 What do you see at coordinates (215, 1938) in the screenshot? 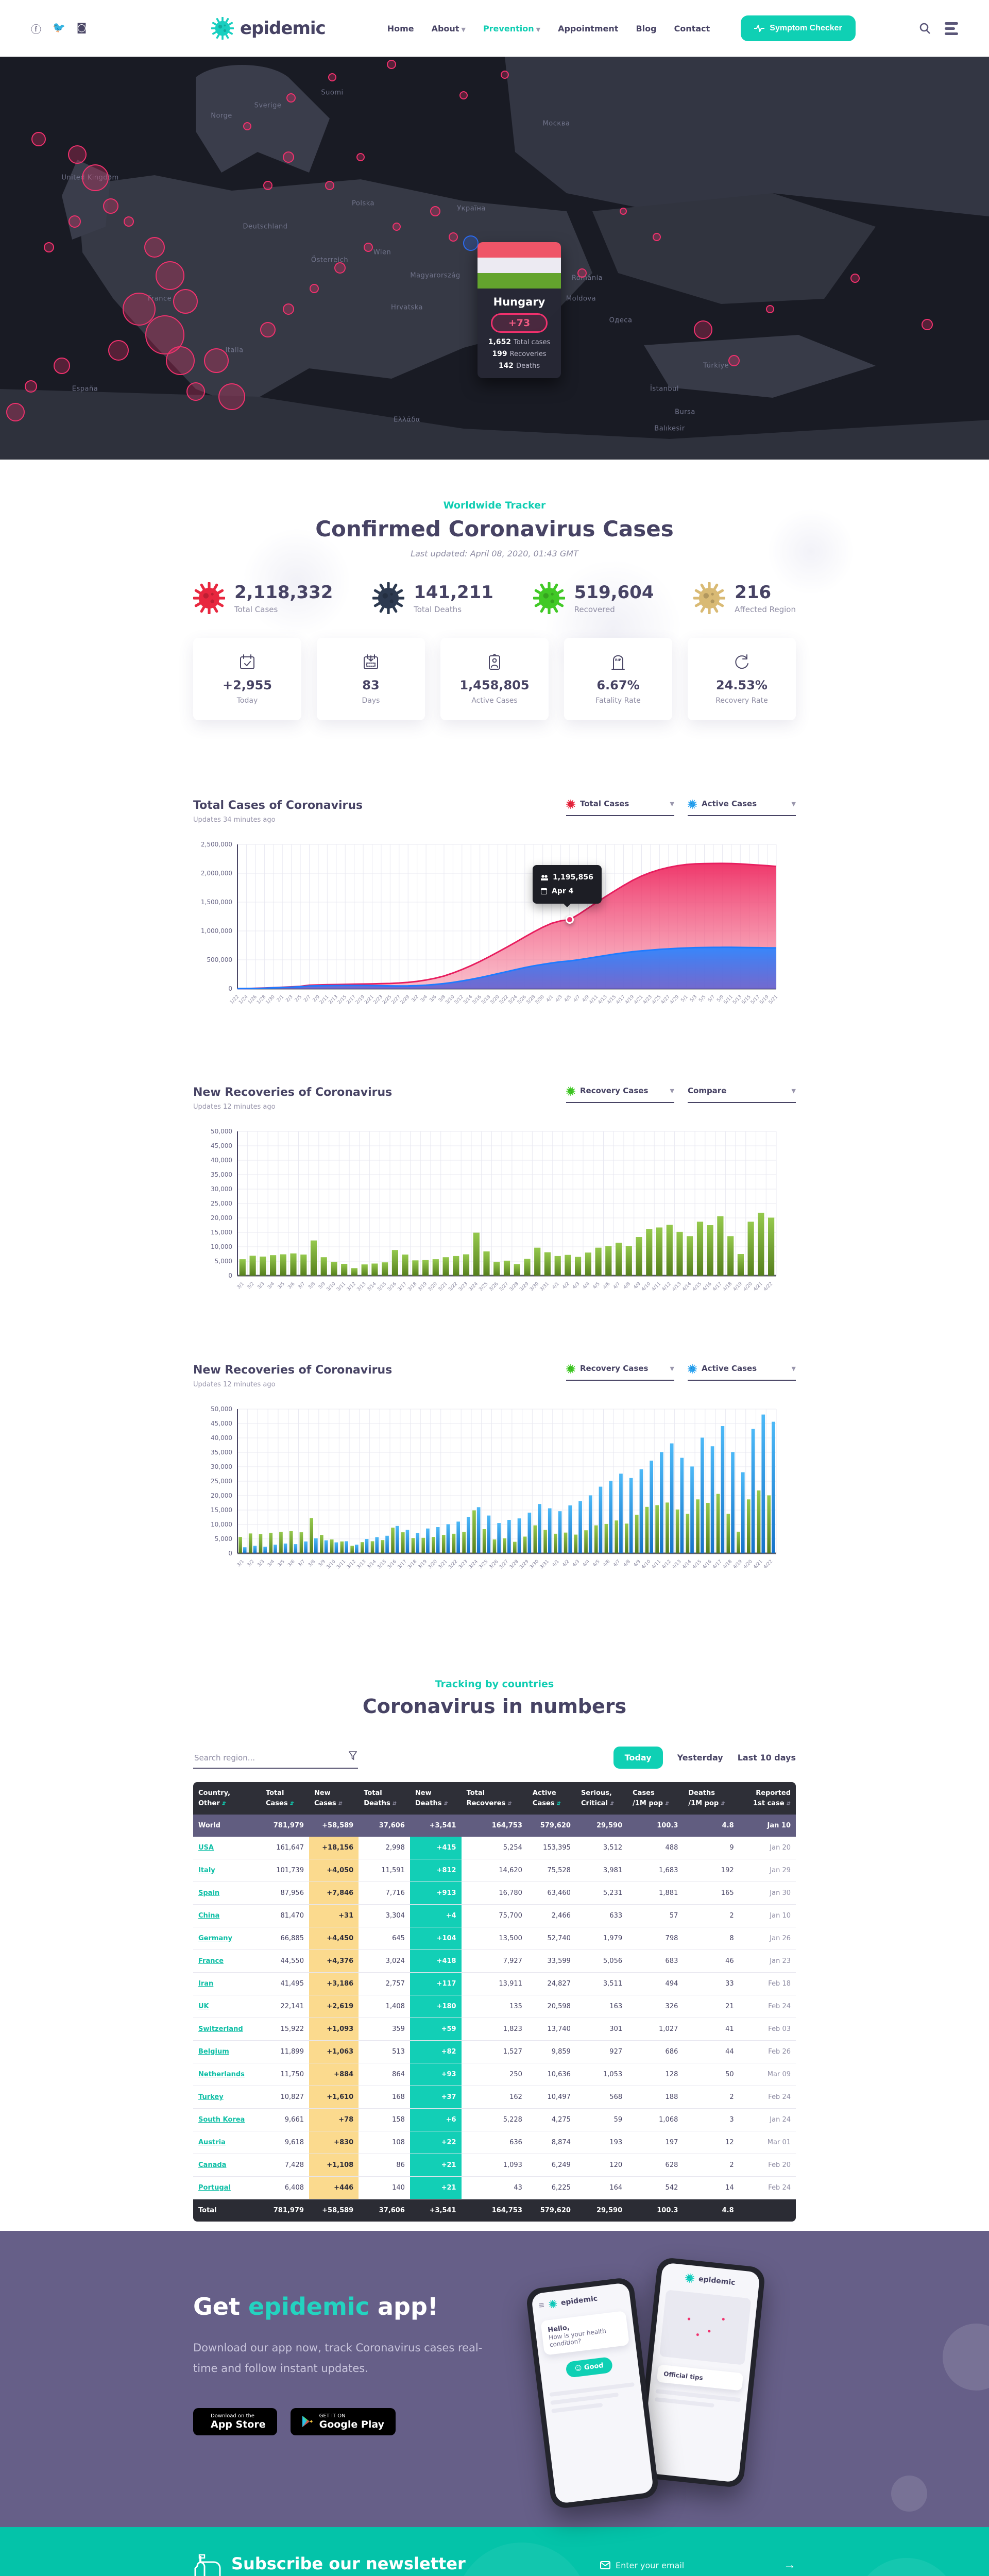
I see `country-link: Germany` at bounding box center [215, 1938].